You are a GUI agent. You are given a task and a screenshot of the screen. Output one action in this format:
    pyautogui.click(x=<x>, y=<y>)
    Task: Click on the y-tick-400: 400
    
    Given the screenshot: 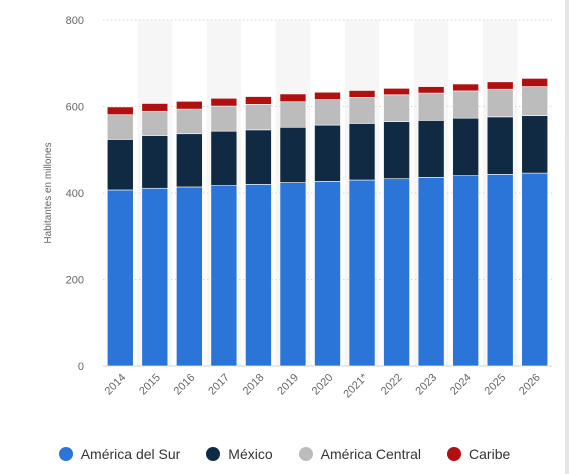 What is the action you would take?
    pyautogui.click(x=75, y=194)
    